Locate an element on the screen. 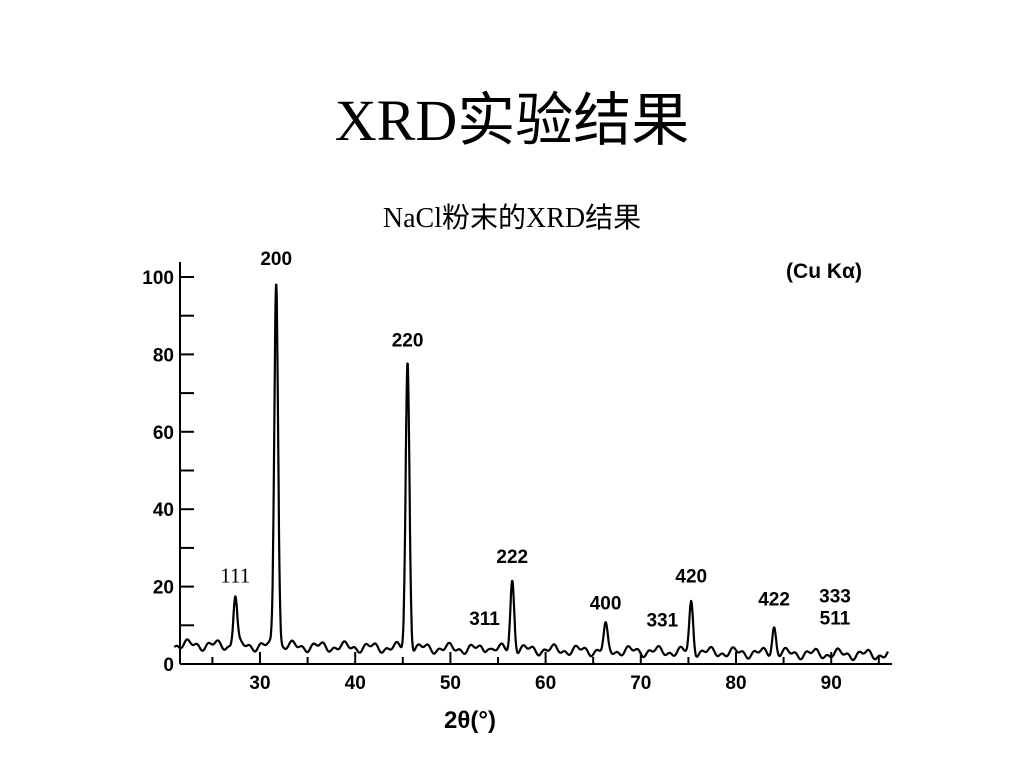  x-tick-label: 50 is located at coordinates (450, 683).